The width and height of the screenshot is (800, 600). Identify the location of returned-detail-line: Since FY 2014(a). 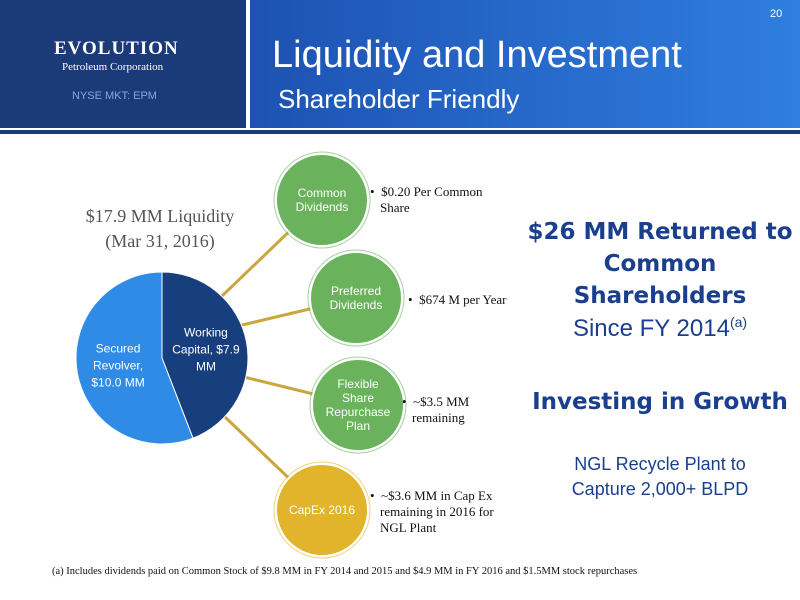
(660, 328).